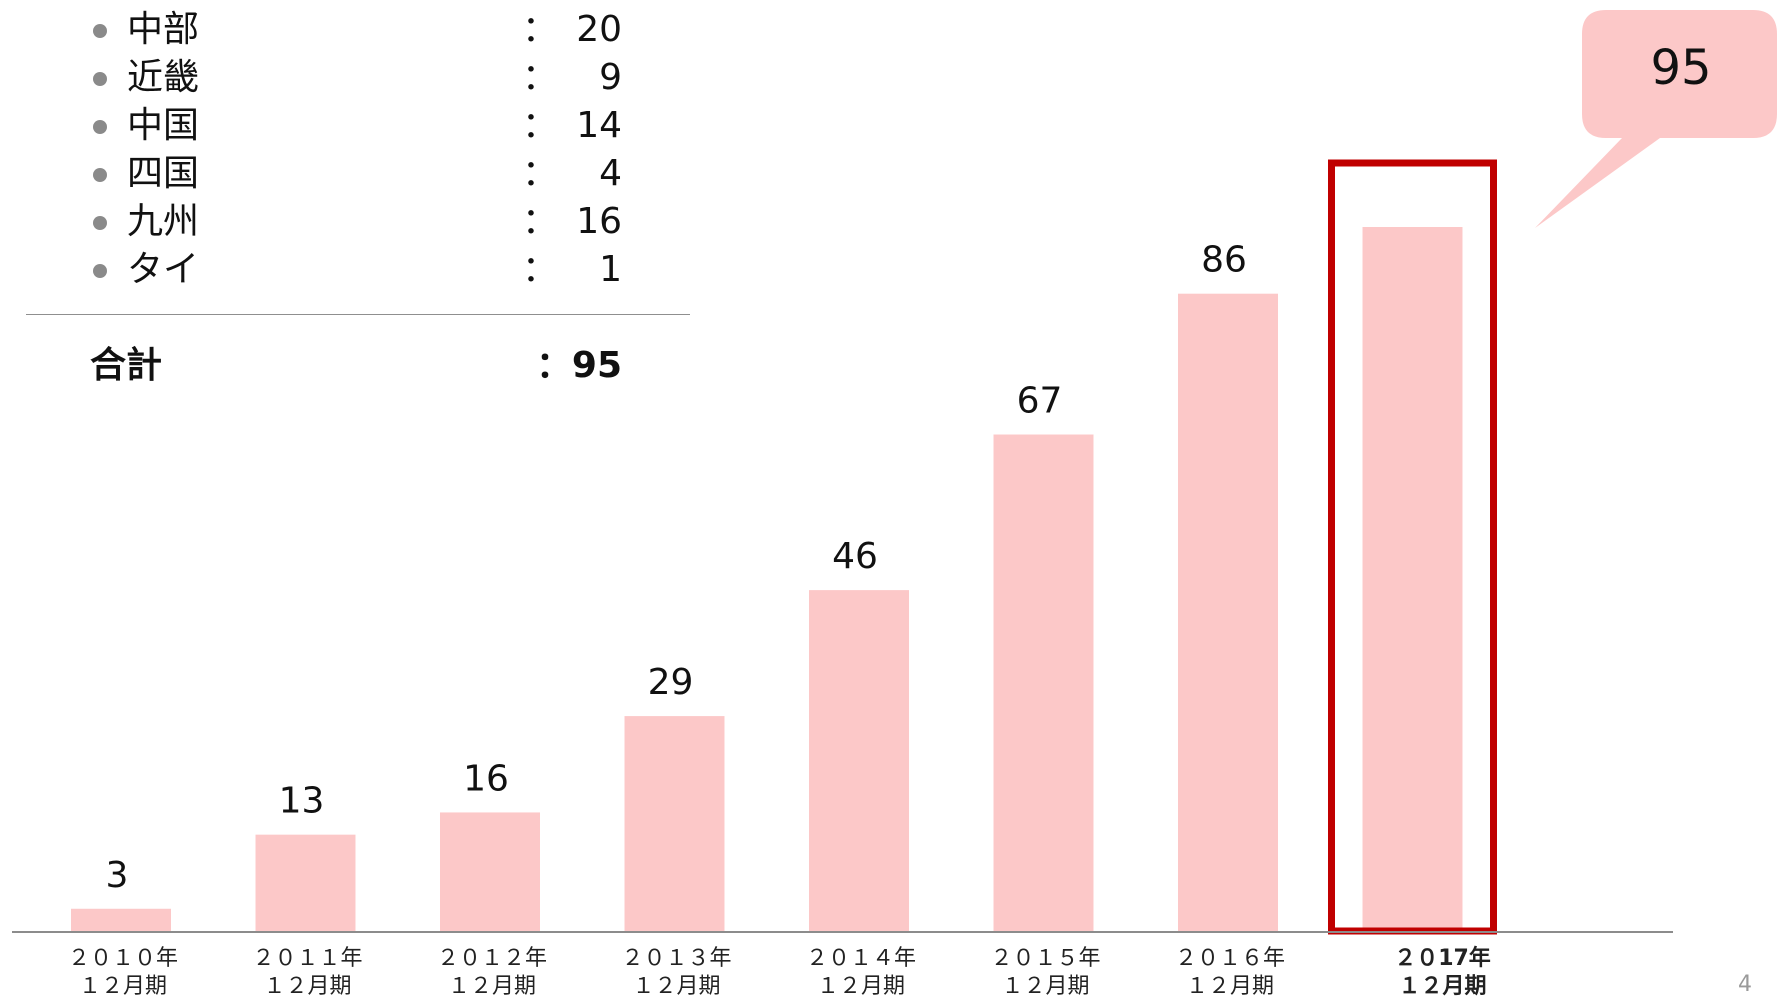 The width and height of the screenshot is (1777, 997). Describe the element at coordinates (610, 269) in the screenshot. I see `region-value: 1` at that location.